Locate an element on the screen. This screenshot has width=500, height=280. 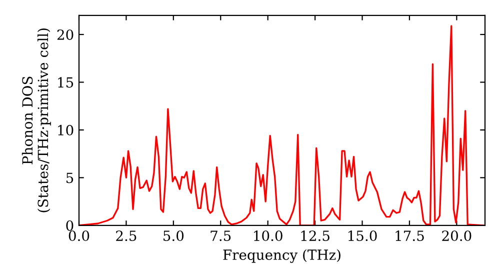
x-tick-label: 7.5 is located at coordinates (220, 236).